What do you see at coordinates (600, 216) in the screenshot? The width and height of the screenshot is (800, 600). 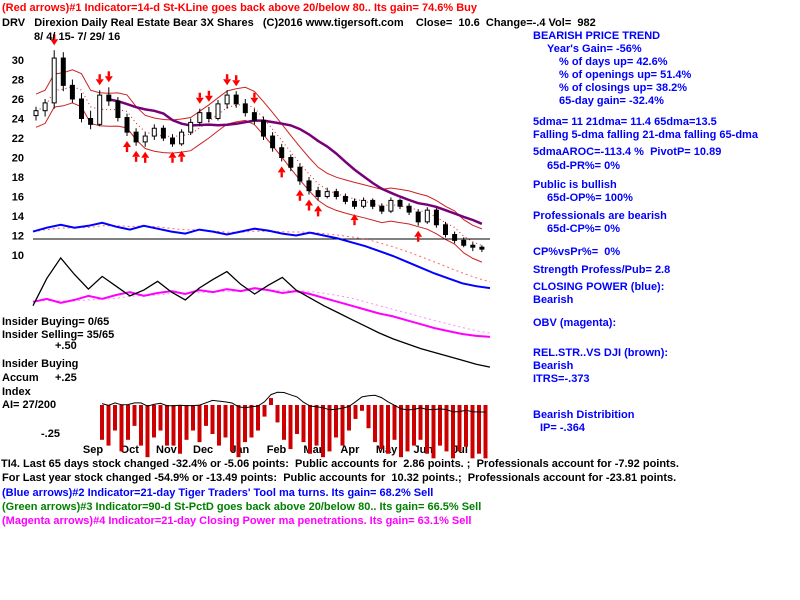 I see `professionals-stance: Professionals are bearish` at bounding box center [600, 216].